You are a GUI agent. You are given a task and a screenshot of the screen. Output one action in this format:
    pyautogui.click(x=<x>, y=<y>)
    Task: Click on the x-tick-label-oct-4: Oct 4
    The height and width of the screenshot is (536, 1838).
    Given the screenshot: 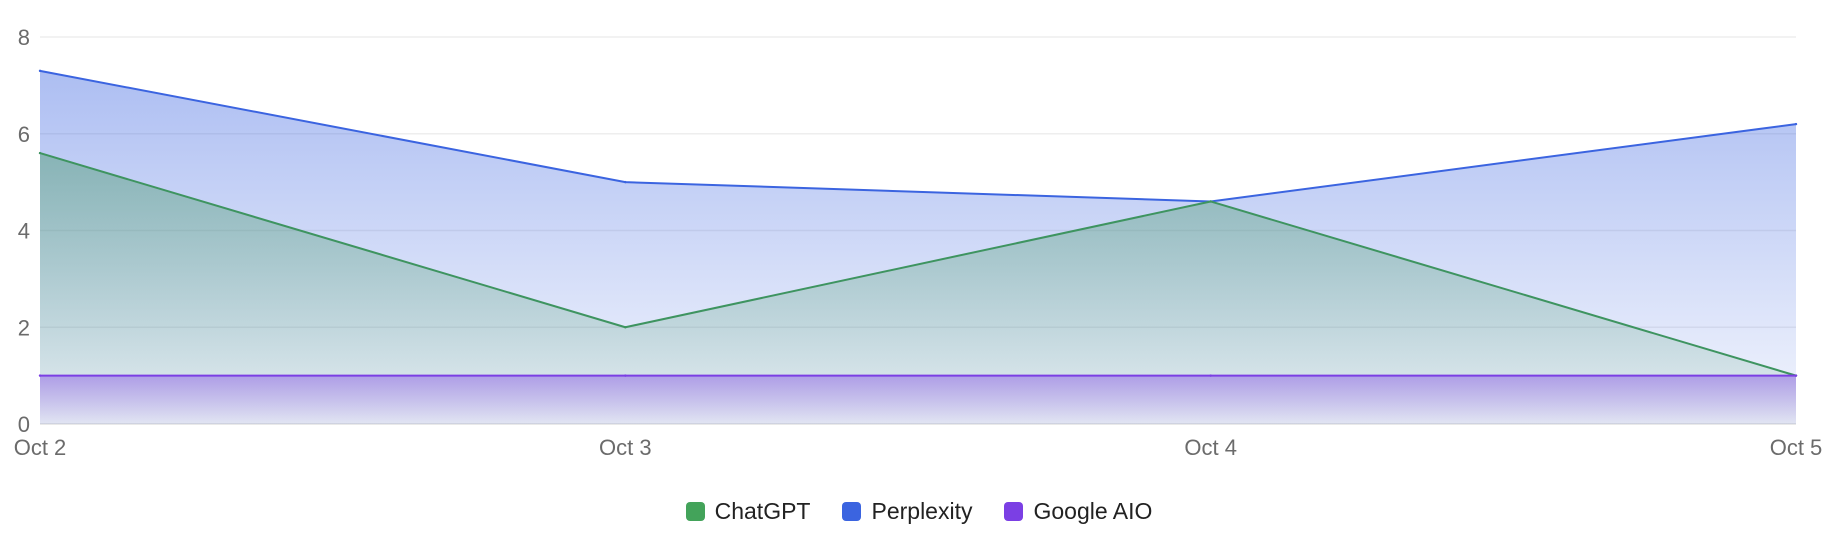 What is the action you would take?
    pyautogui.click(x=1210, y=447)
    